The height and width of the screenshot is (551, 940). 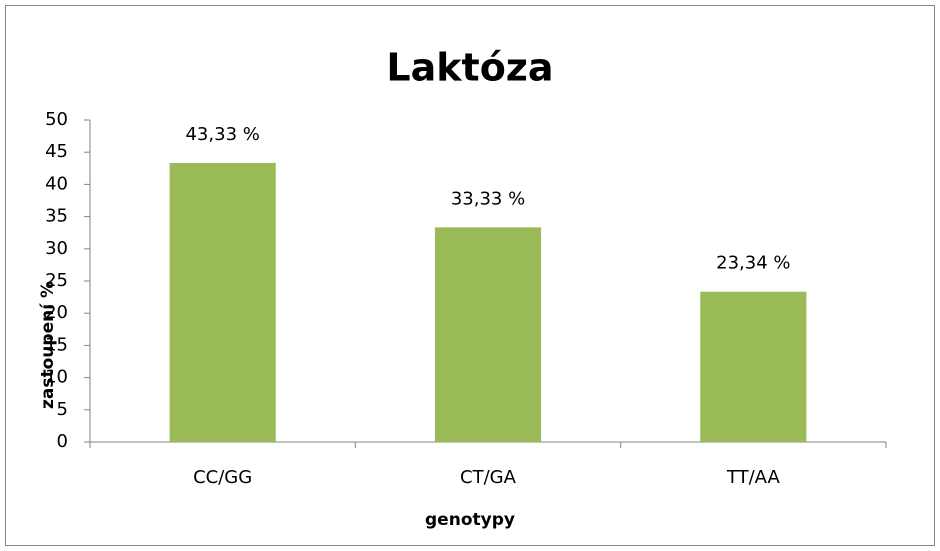 What do you see at coordinates (469, 68) in the screenshot?
I see `chart-title: Laktóza` at bounding box center [469, 68].